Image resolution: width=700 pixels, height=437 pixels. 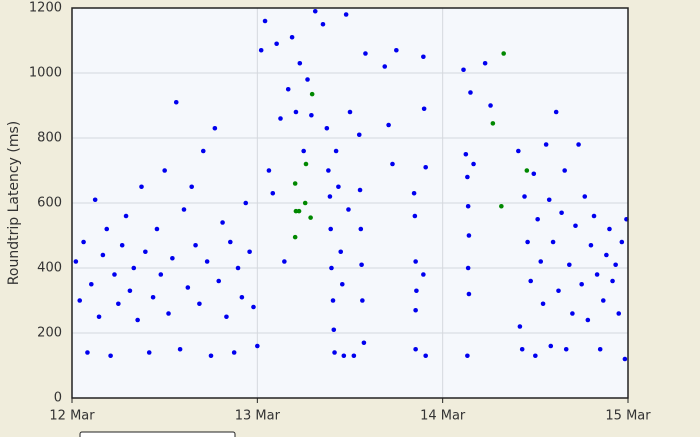 What do you see at coordinates (72, 416) in the screenshot?
I see `x-tick-label: 12 Mar` at bounding box center [72, 416].